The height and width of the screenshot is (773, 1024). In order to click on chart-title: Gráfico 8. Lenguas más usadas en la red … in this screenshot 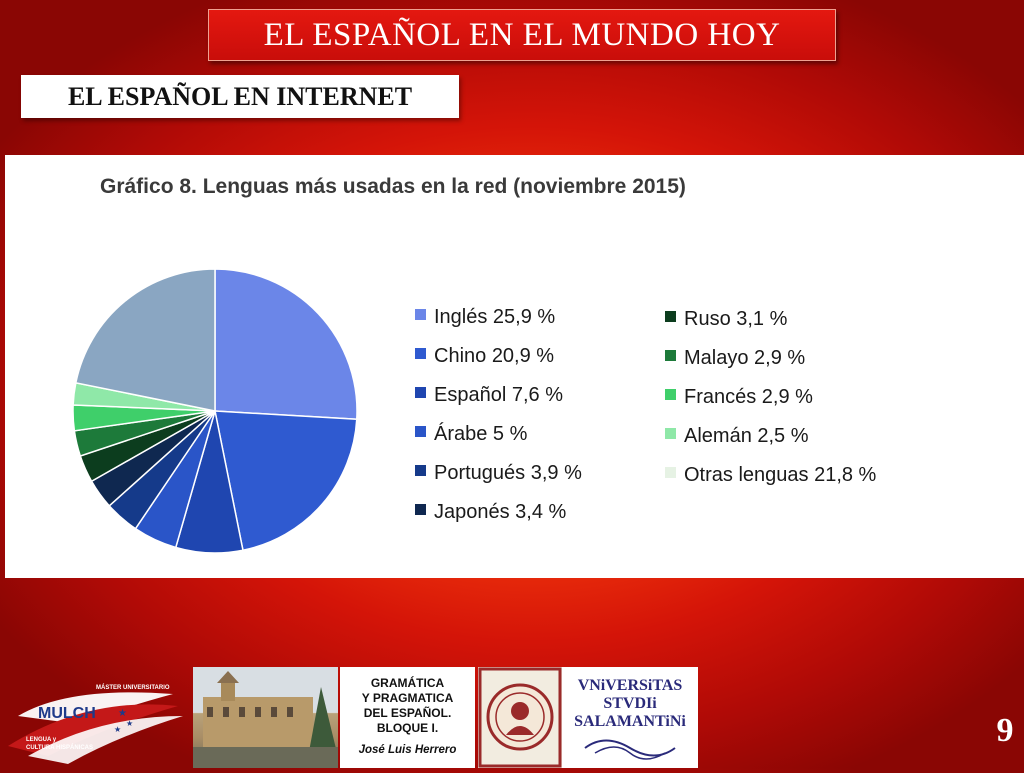, I will do `click(393, 186)`.